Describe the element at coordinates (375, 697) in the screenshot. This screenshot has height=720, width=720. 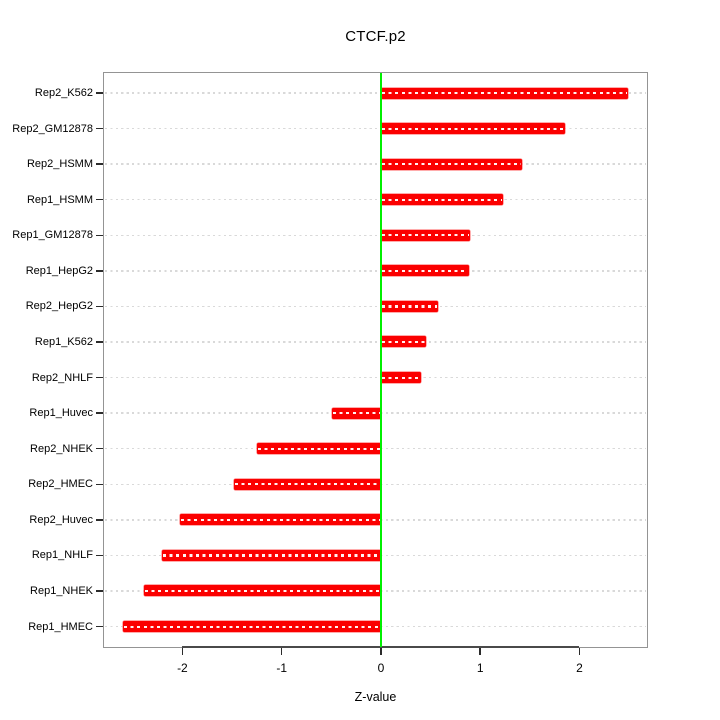
I see `x-axis-title: Z-value` at that location.